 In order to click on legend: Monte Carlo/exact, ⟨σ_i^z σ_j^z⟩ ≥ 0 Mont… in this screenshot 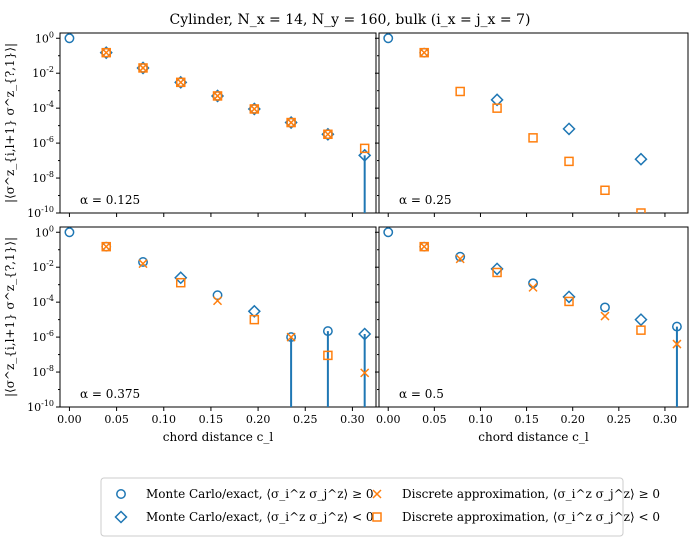, I will do `click(380, 507)`.